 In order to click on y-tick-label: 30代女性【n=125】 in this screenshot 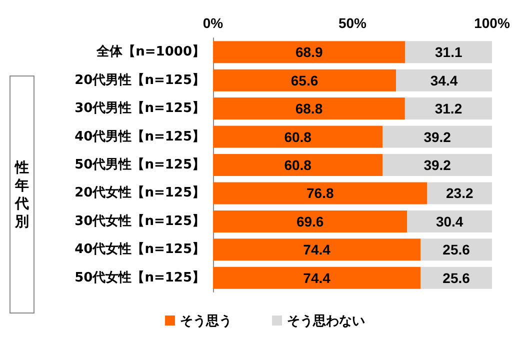, I will do `click(139, 220)`.